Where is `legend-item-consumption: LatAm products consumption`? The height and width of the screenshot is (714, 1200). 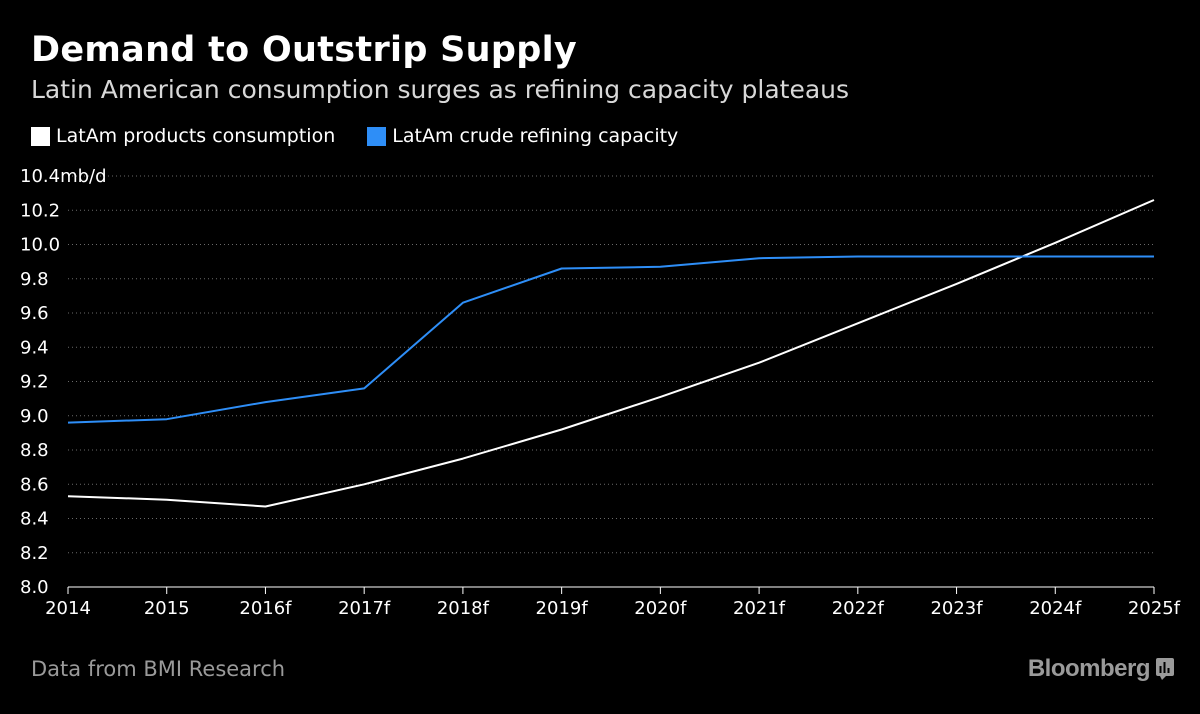
legend-item-consumption: LatAm products consumption is located at coordinates (183, 136).